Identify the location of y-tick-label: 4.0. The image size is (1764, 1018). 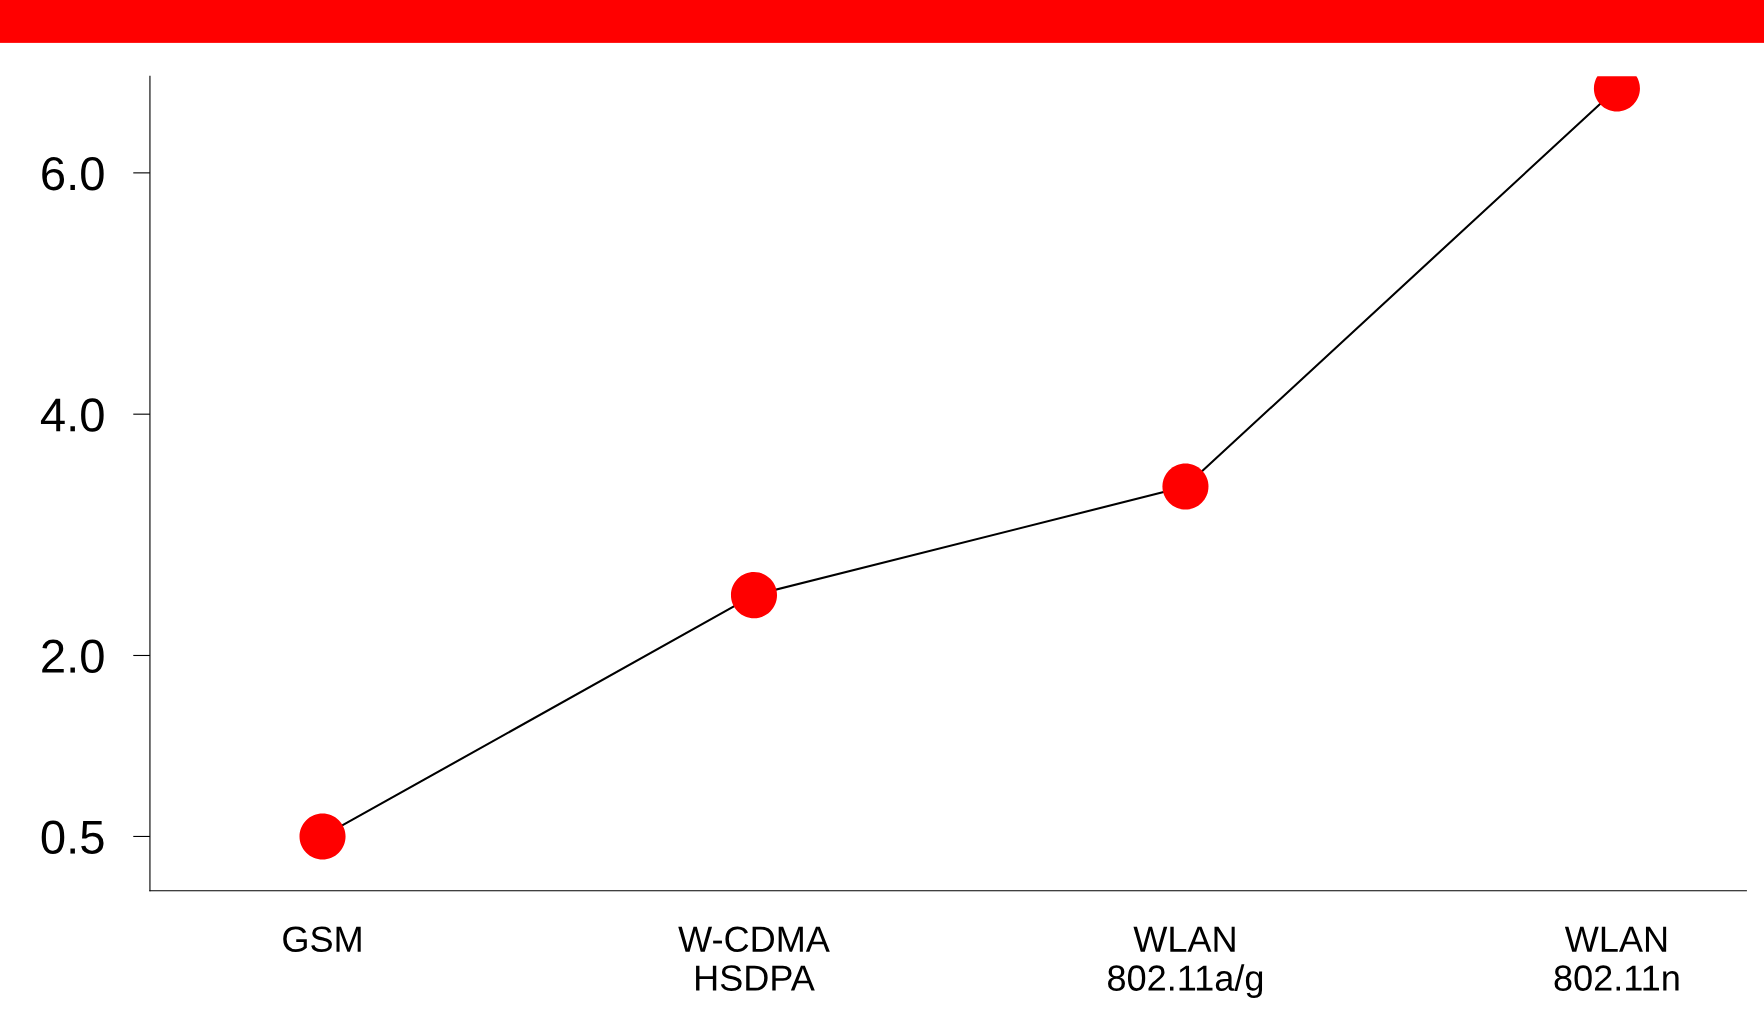
(72, 415).